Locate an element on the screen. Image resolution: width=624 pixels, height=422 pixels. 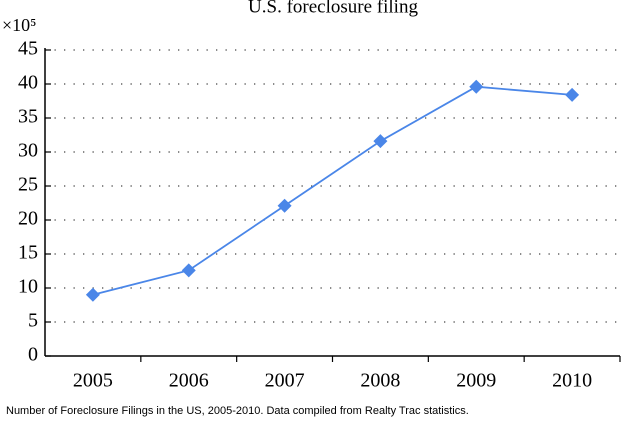
x-tick-label: 2010 is located at coordinates (572, 381).